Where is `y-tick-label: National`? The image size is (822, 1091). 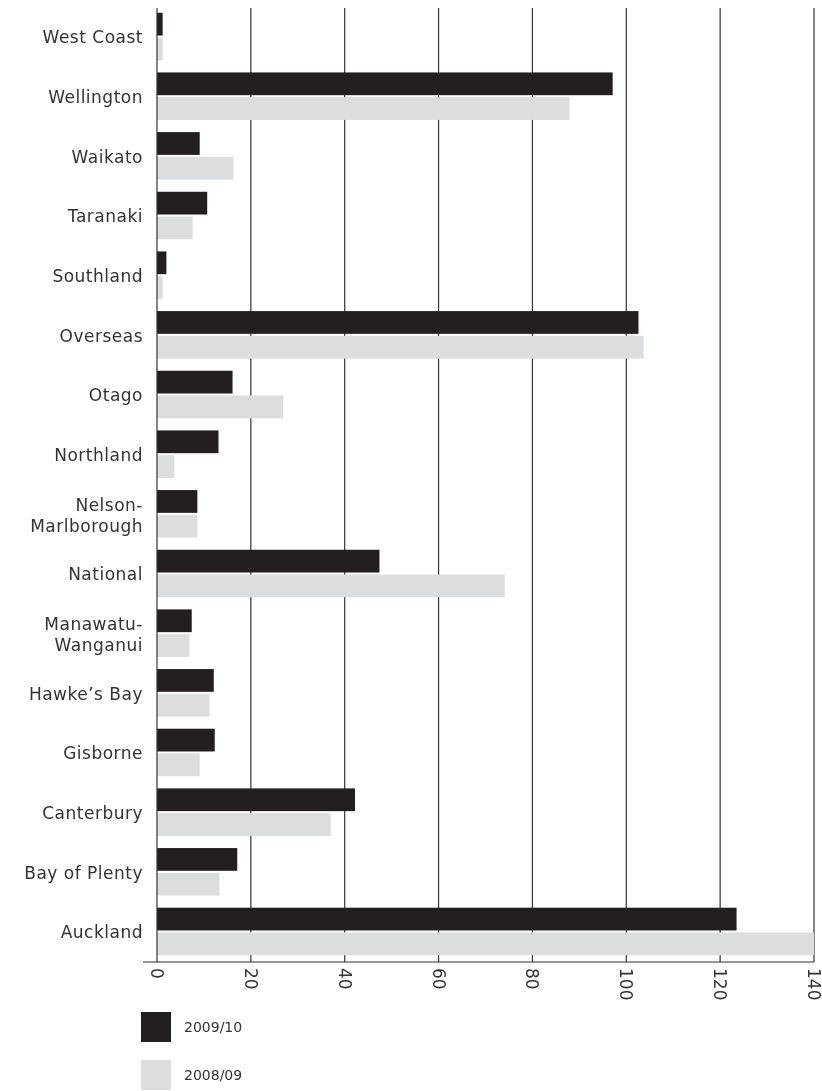 y-tick-label: National is located at coordinates (105, 574).